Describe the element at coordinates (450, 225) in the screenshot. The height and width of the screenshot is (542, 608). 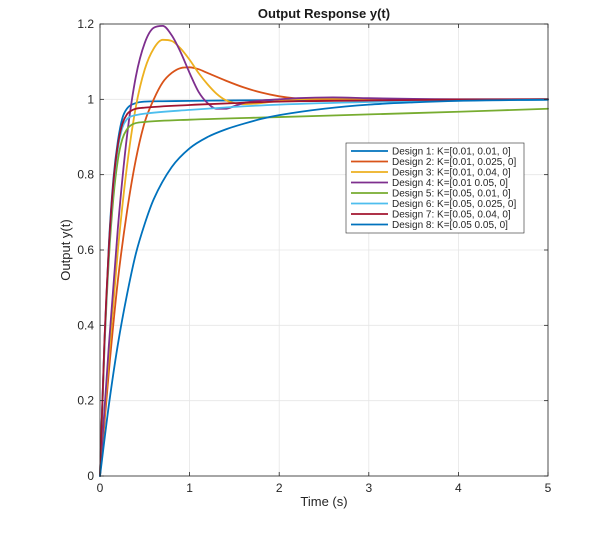
I see `legend-label-8: Design 8: K=[0.05 0.05, 0]` at that location.